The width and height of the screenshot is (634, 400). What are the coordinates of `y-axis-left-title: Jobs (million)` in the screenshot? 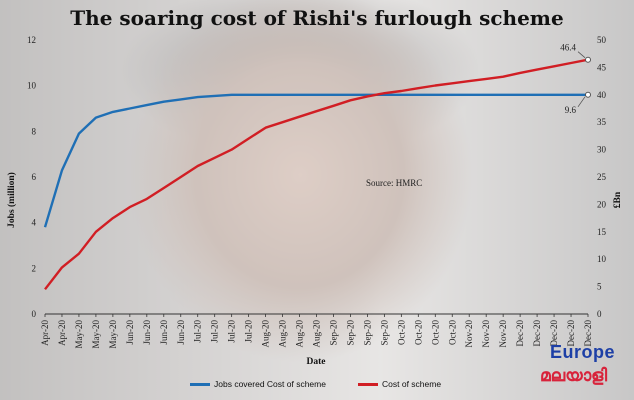 It's located at (11, 200).